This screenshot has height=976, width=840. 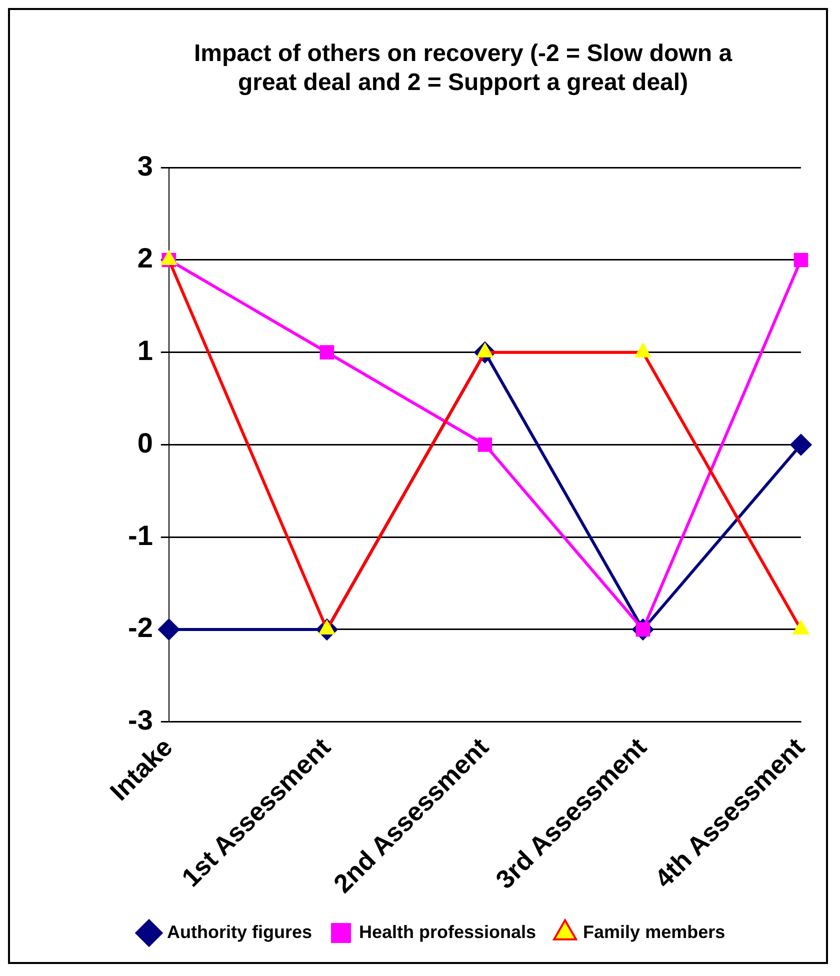 What do you see at coordinates (239, 932) in the screenshot?
I see `legend-label: Authority figures` at bounding box center [239, 932].